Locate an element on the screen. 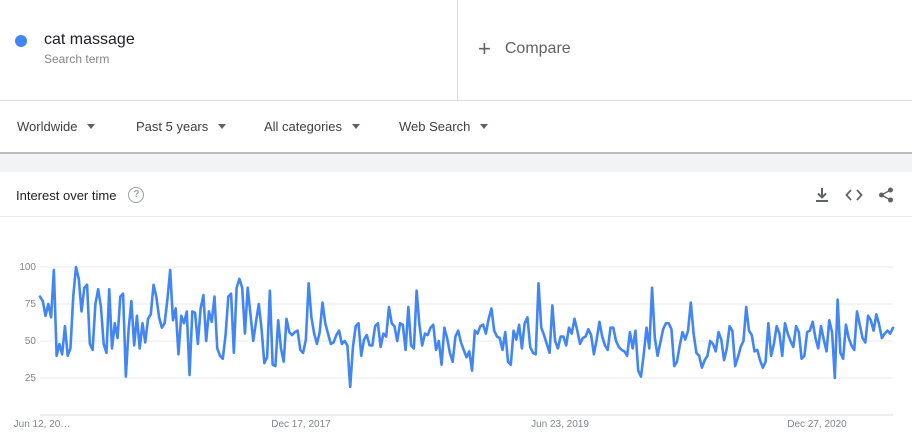  region-filter: Worldwide is located at coordinates (56, 126).